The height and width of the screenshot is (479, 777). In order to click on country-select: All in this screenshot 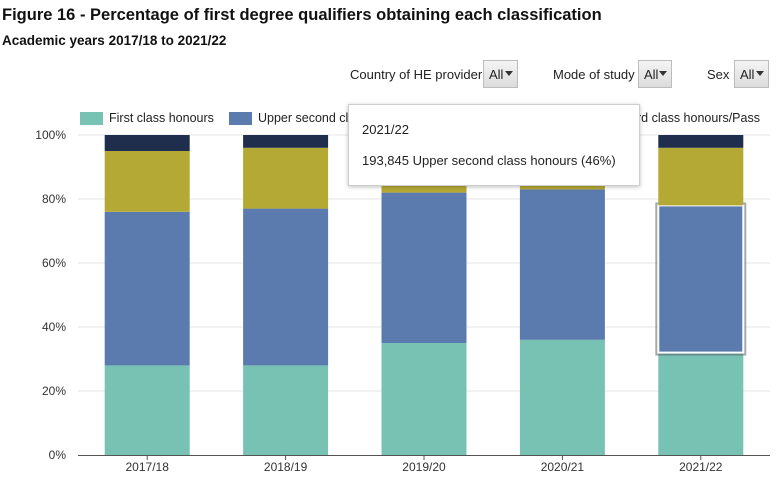, I will do `click(500, 74)`.